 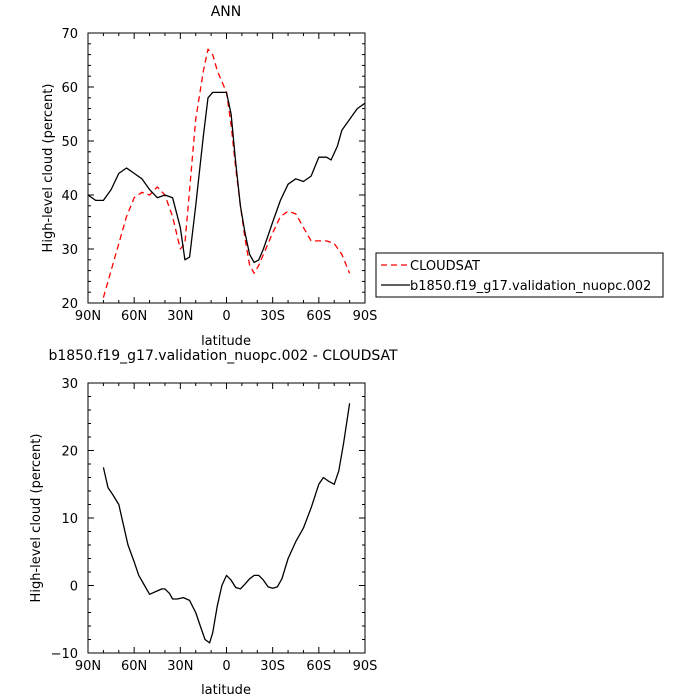 What do you see at coordinates (134, 666) in the screenshot?
I see `bottom-chart-x-tick-label: 60N` at bounding box center [134, 666].